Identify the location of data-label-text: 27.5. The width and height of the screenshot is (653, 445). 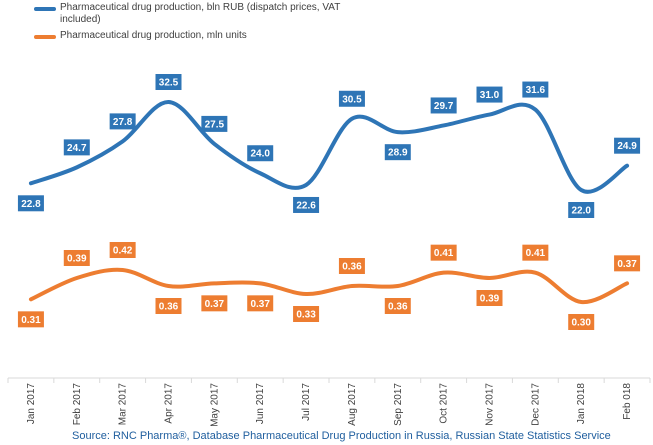
(215, 124).